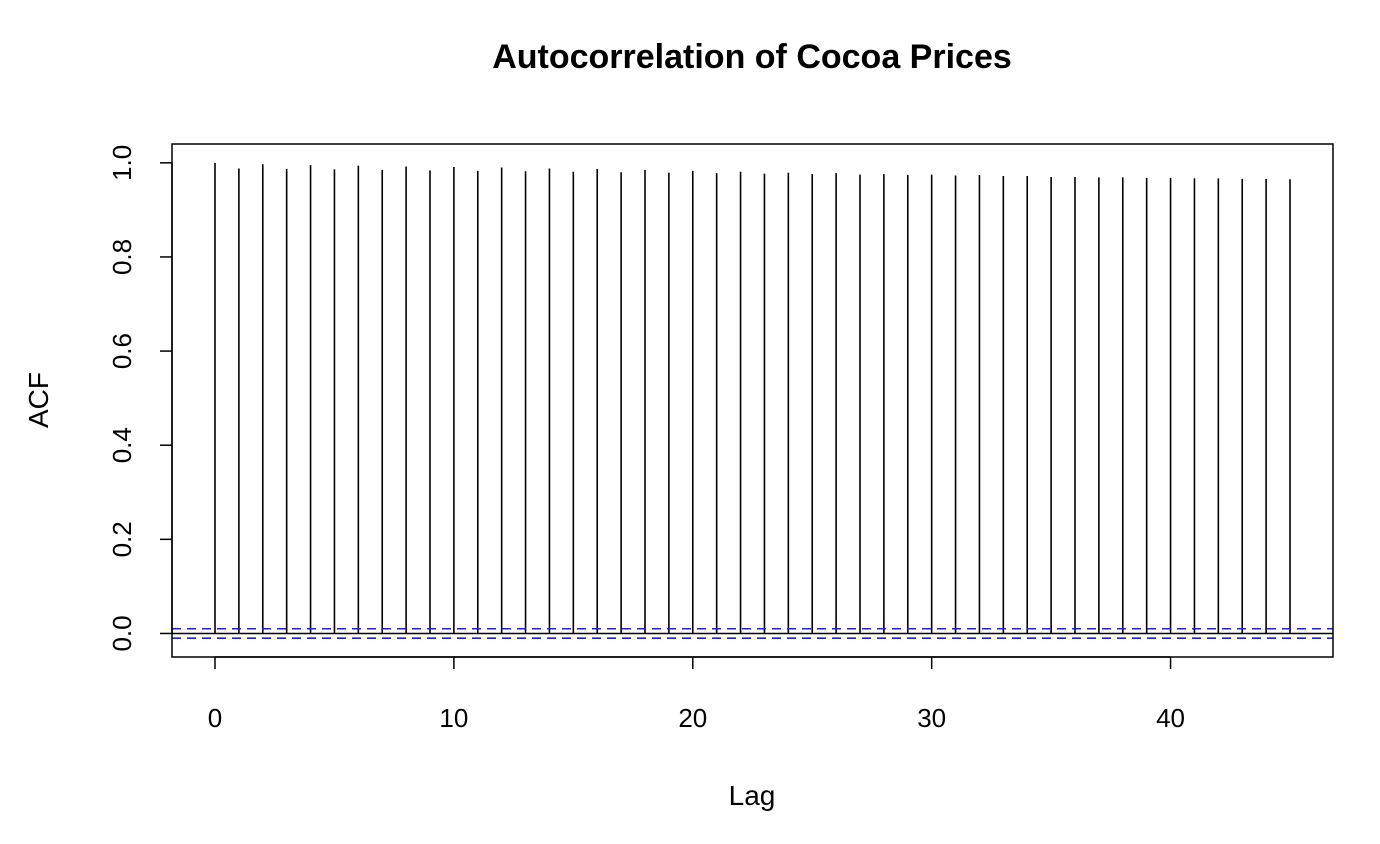 The image size is (1380, 844). I want to click on x-tick-label: 0, so click(215, 718).